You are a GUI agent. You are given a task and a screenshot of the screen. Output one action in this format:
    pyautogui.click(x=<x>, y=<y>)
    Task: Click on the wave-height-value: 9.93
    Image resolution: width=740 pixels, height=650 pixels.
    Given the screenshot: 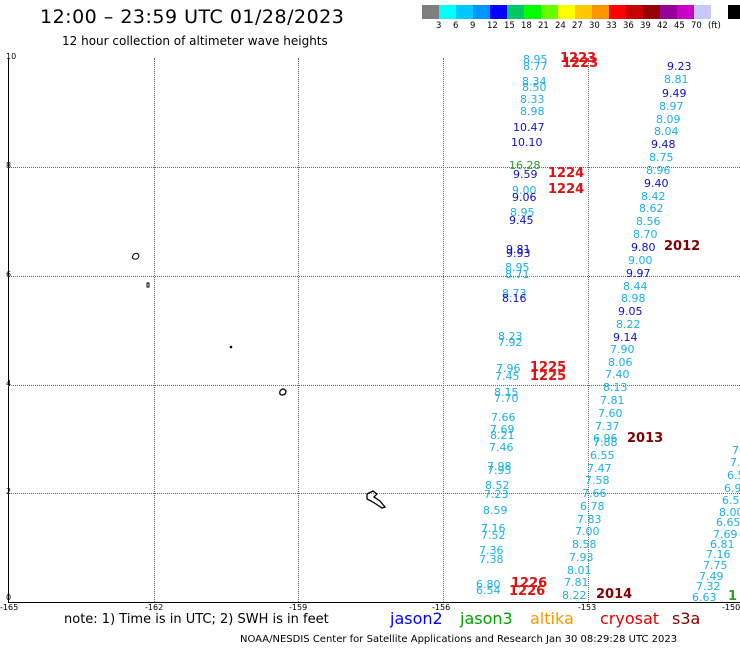 What is the action you would take?
    pyautogui.click(x=518, y=253)
    